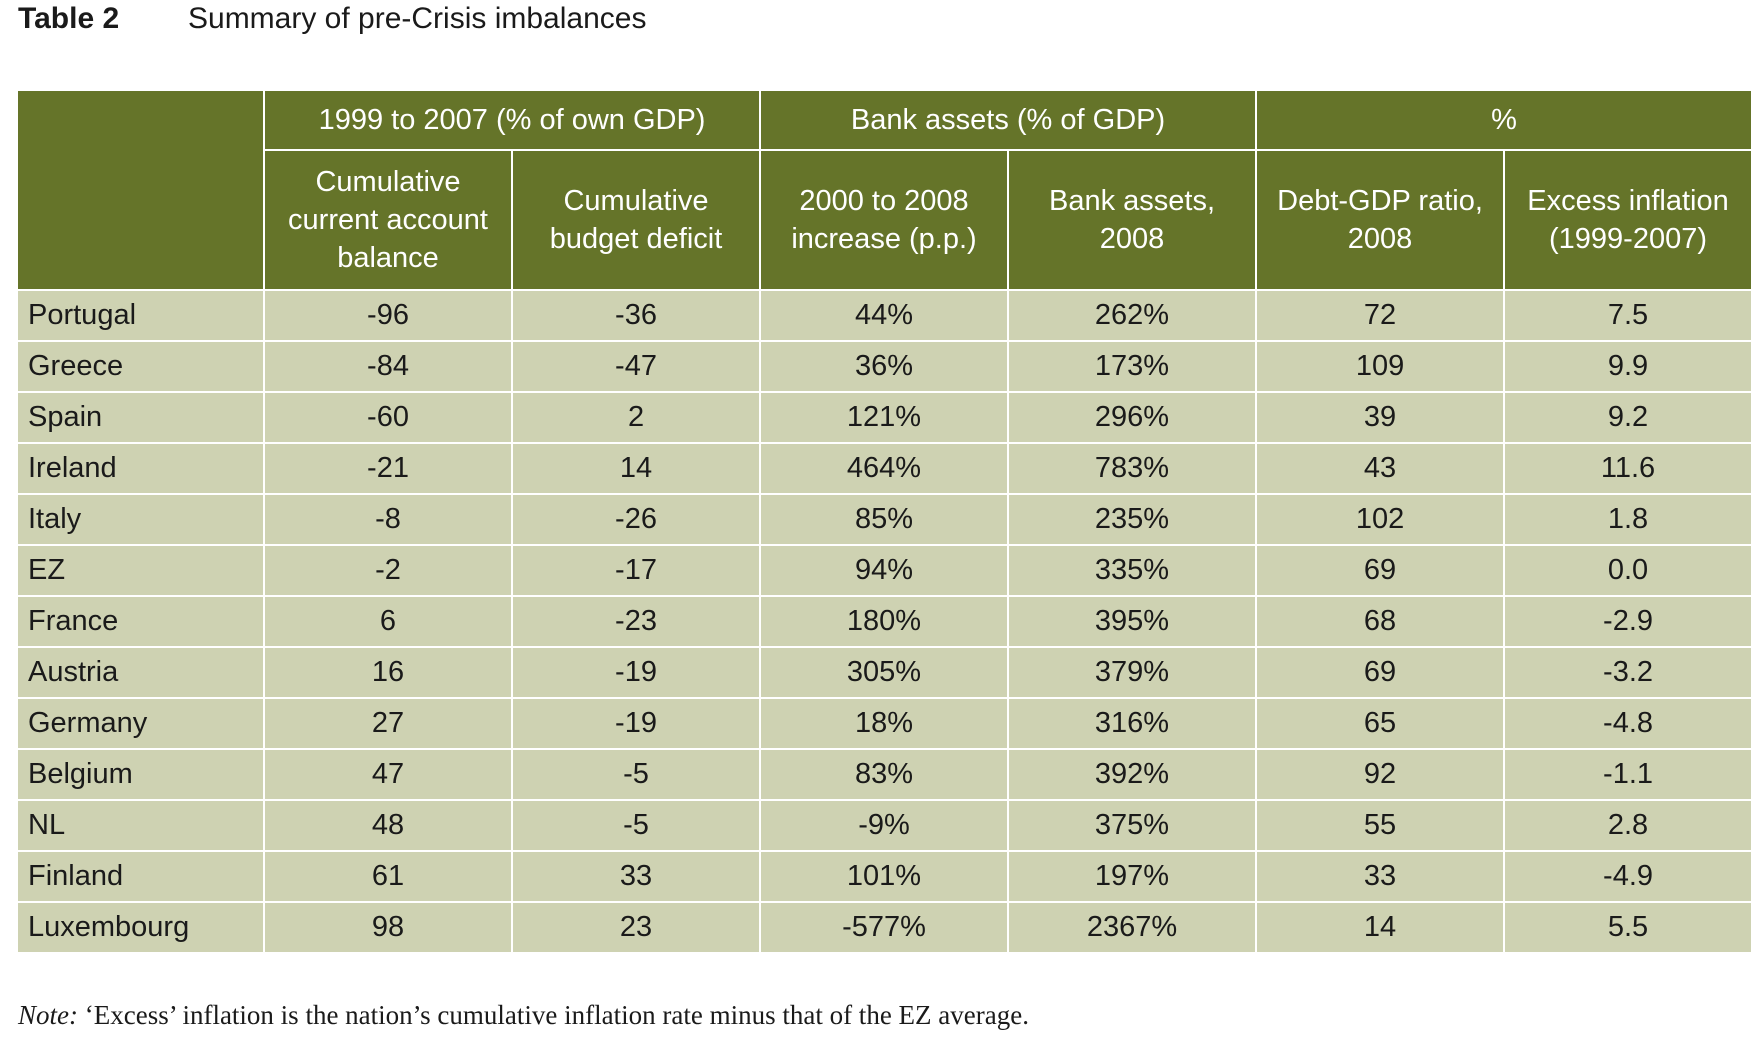 The height and width of the screenshot is (1041, 1756). What do you see at coordinates (1628, 366) in the screenshot?
I see `value-cell: 9.9` at bounding box center [1628, 366].